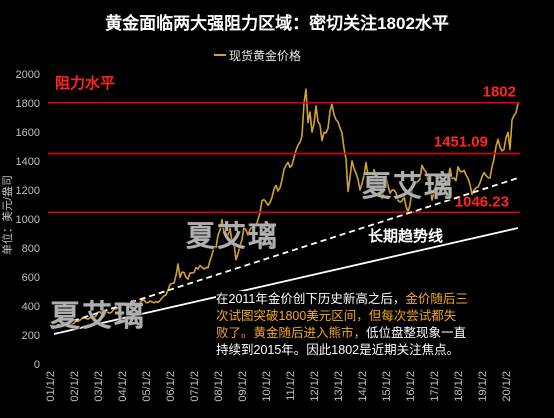 Image resolution: width=554 pixels, height=418 pixels. What do you see at coordinates (51, 386) in the screenshot?
I see `x-tick-label: 01/1/2` at bounding box center [51, 386].